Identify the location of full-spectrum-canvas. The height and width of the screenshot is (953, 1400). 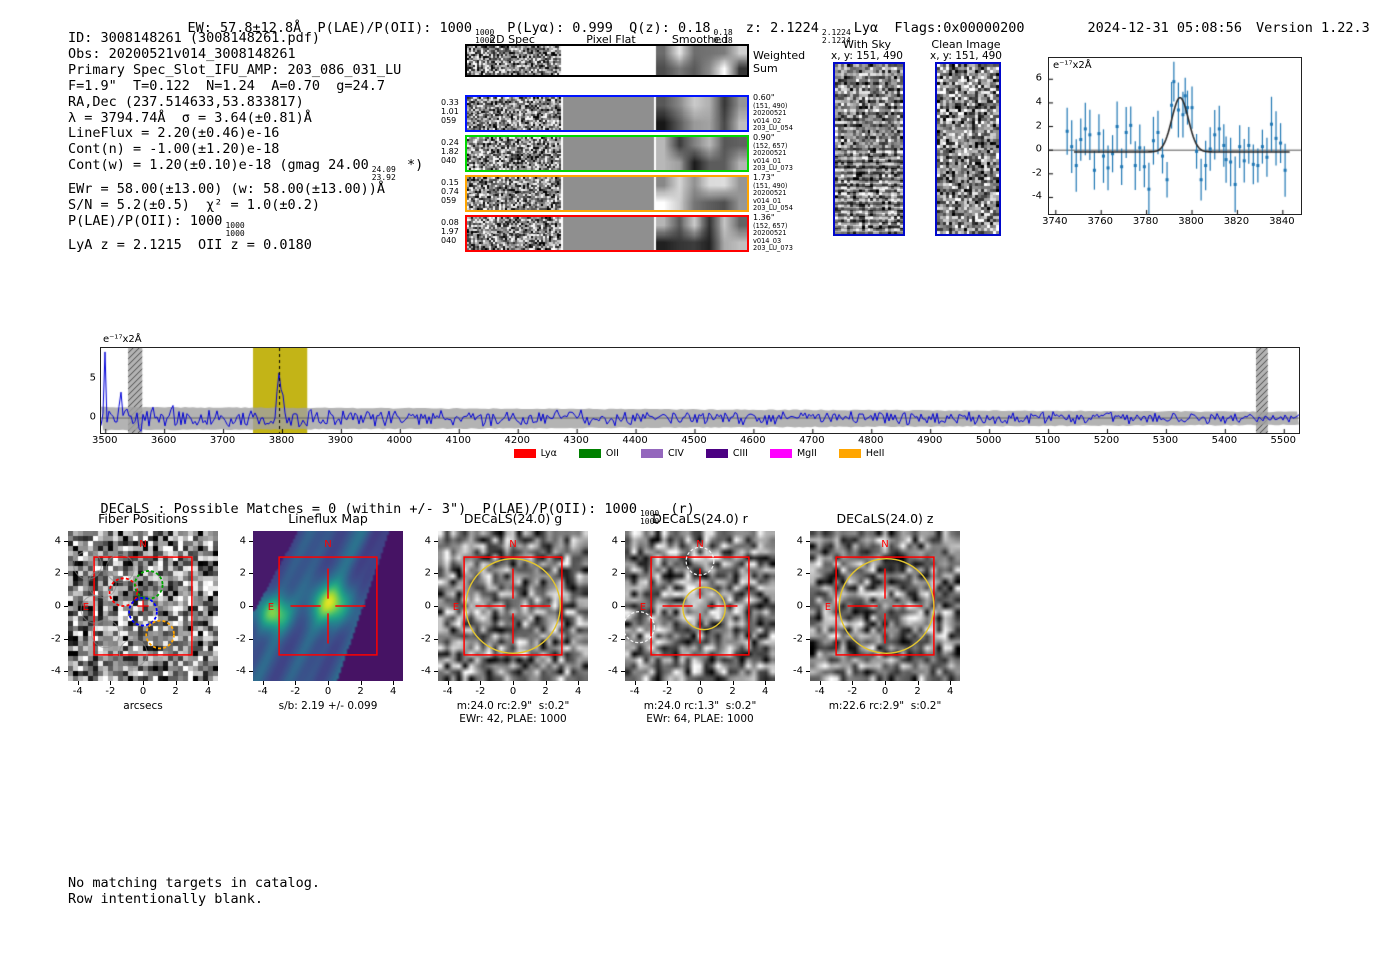
(700, 390).